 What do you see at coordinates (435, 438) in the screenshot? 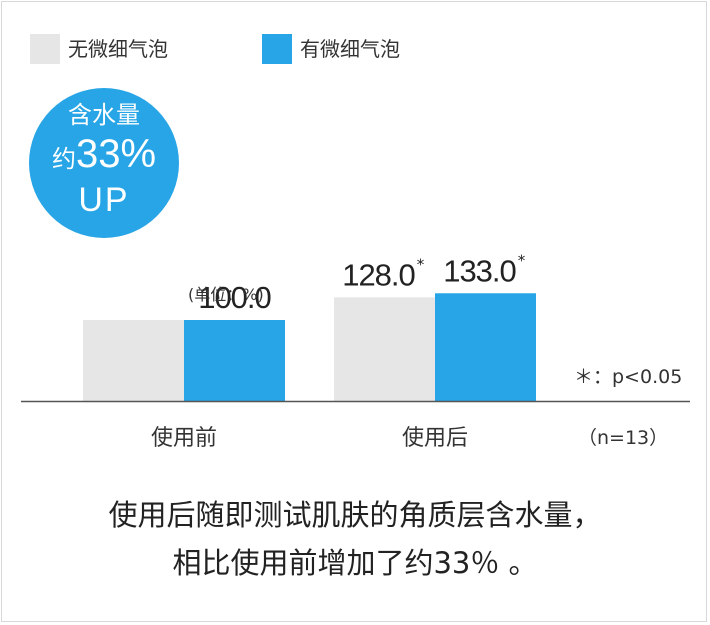
I see `x-tick-label: 使用后` at bounding box center [435, 438].